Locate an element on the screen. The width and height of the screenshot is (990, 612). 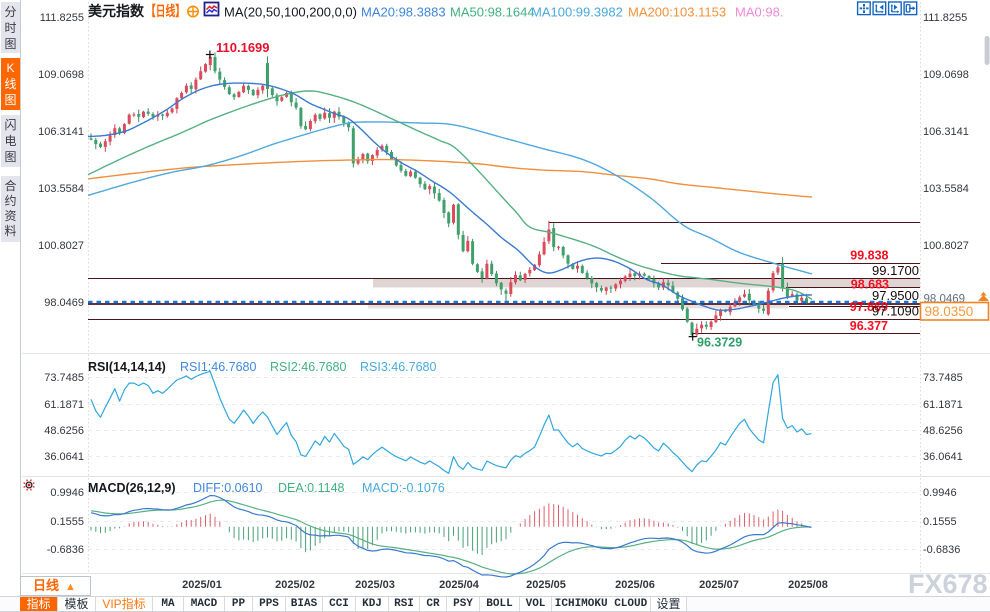
svg-text: MA100:99.3982 is located at coordinates (577, 12).